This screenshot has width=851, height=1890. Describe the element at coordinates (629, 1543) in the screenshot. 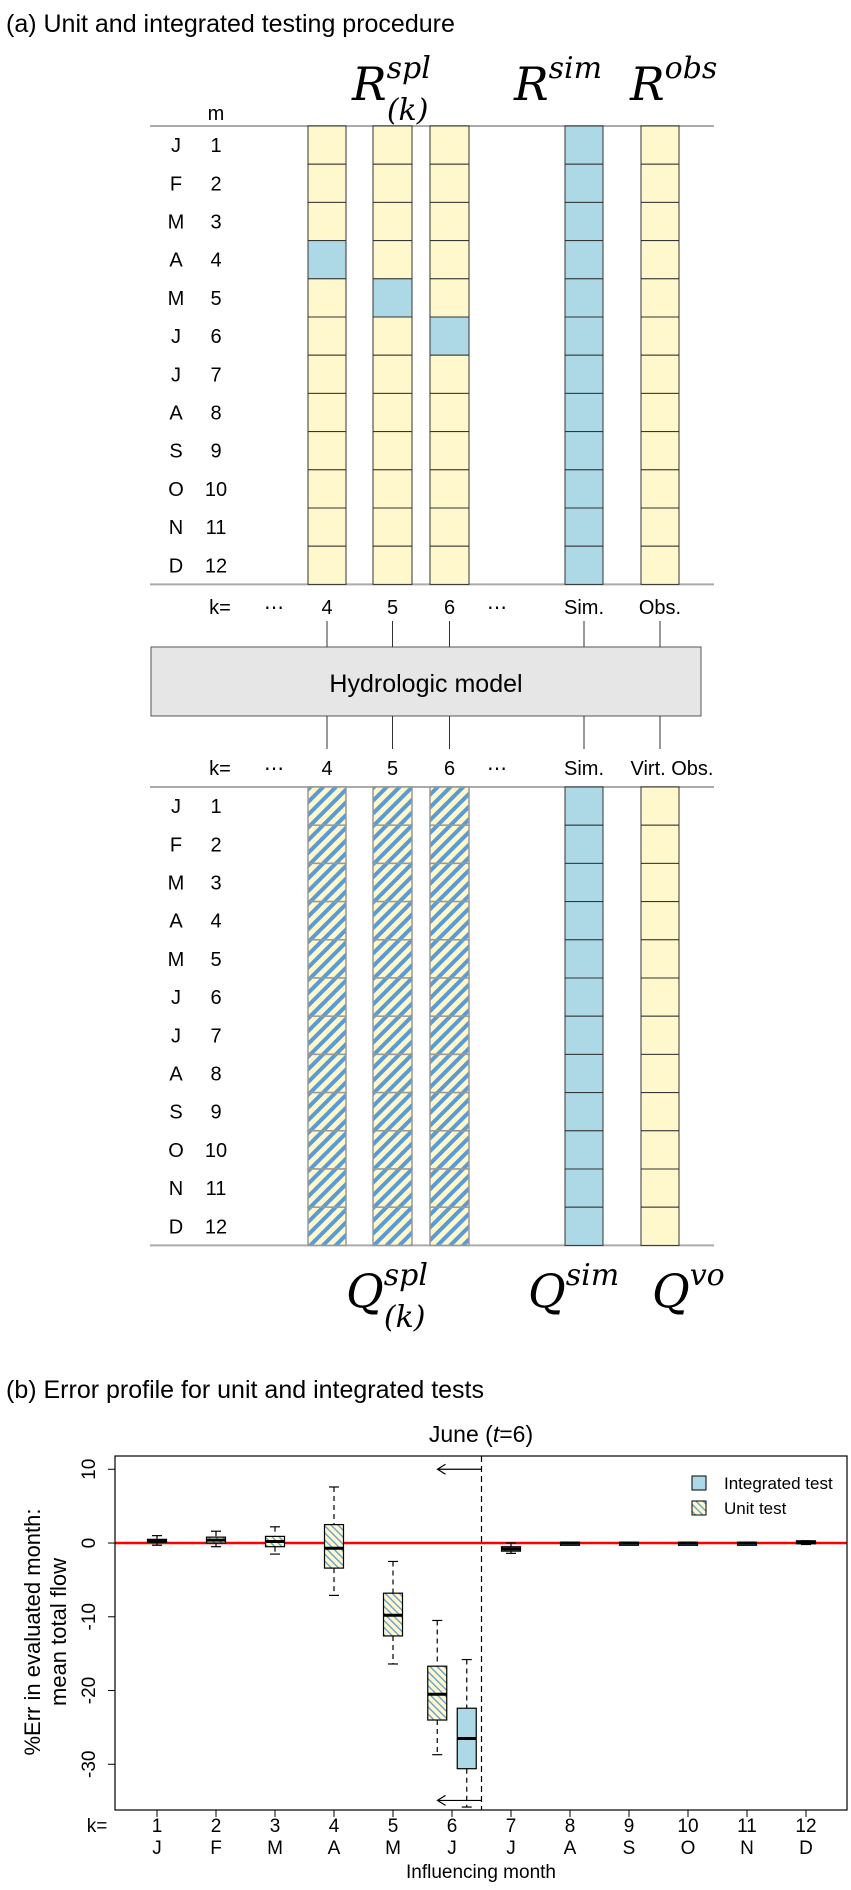

I see `box-k9-integrated` at that location.